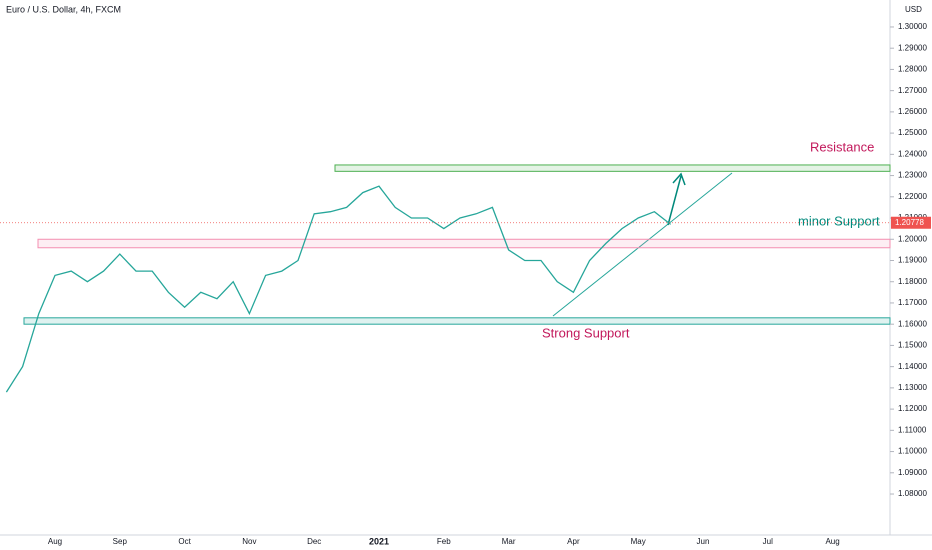 Image resolution: width=932 pixels, height=550 pixels. What do you see at coordinates (912, 451) in the screenshot?
I see `y-tick-label: 1.10000` at bounding box center [912, 451].